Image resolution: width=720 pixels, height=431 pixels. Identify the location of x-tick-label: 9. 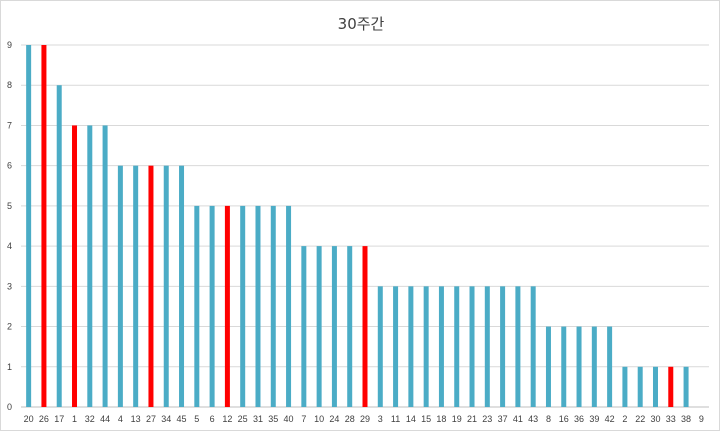
(701, 419).